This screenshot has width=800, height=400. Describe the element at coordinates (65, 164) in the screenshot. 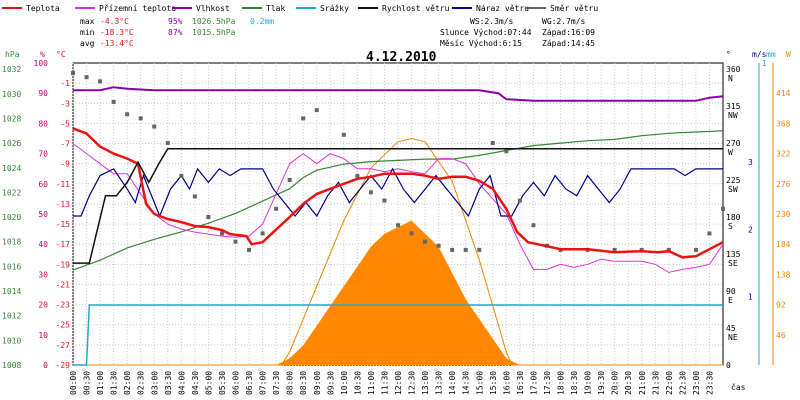

I see `temp-tick-label: -9` at that location.